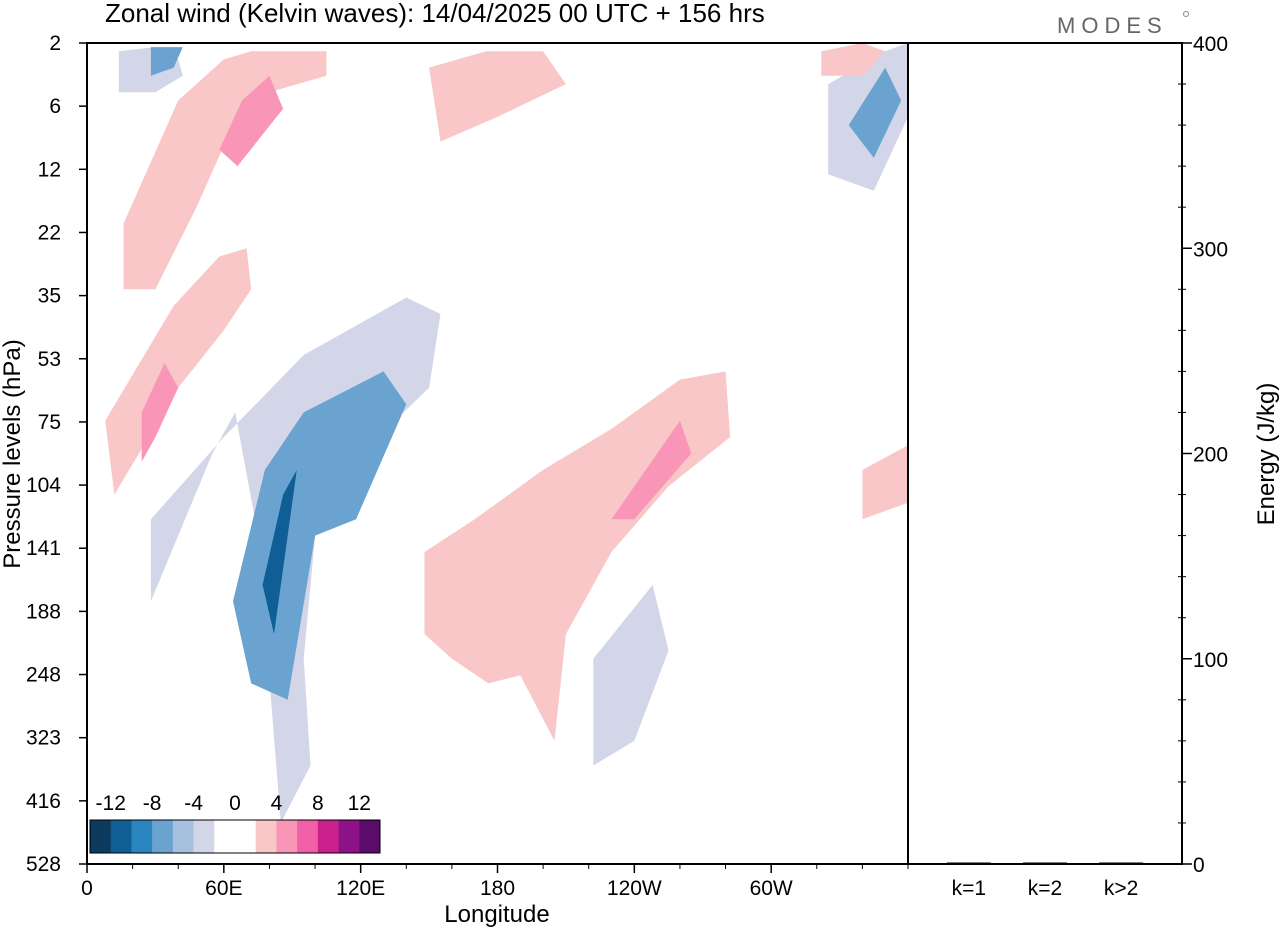 This screenshot has width=1280, height=935. Describe the element at coordinates (49, 359) in the screenshot. I see `y-tick-label: 53` at that location.